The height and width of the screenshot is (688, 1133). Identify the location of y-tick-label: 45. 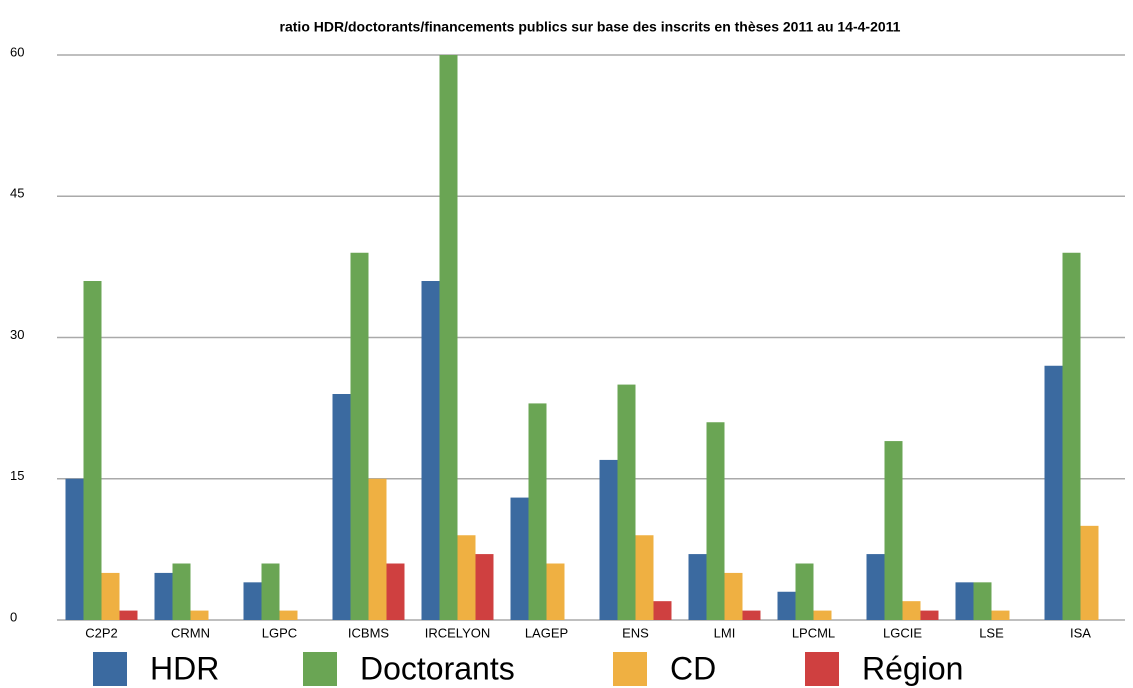
(17, 193).